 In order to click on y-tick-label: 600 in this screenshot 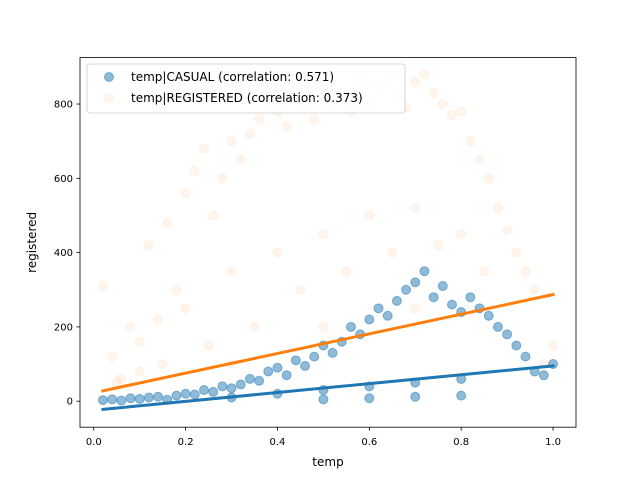, I will do `click(63, 179)`.